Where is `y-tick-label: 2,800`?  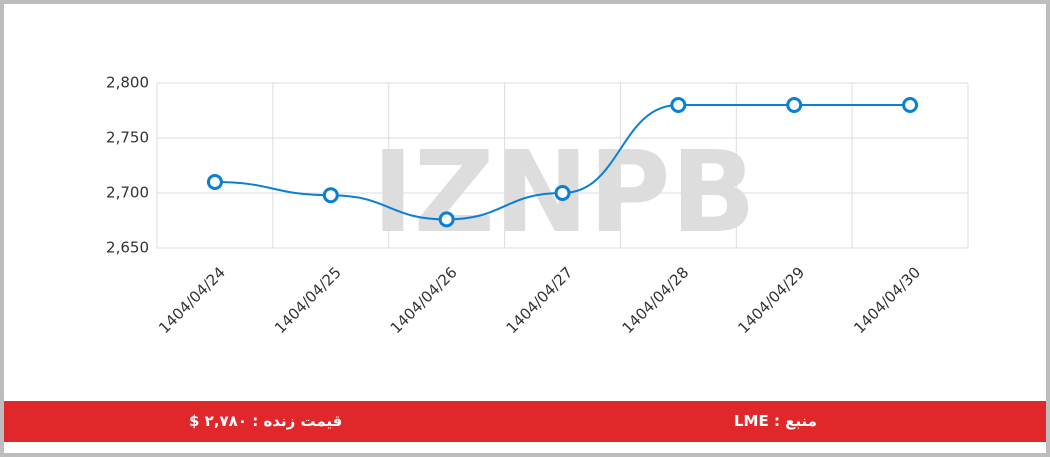
y-tick-label: 2,800 is located at coordinates (127, 83).